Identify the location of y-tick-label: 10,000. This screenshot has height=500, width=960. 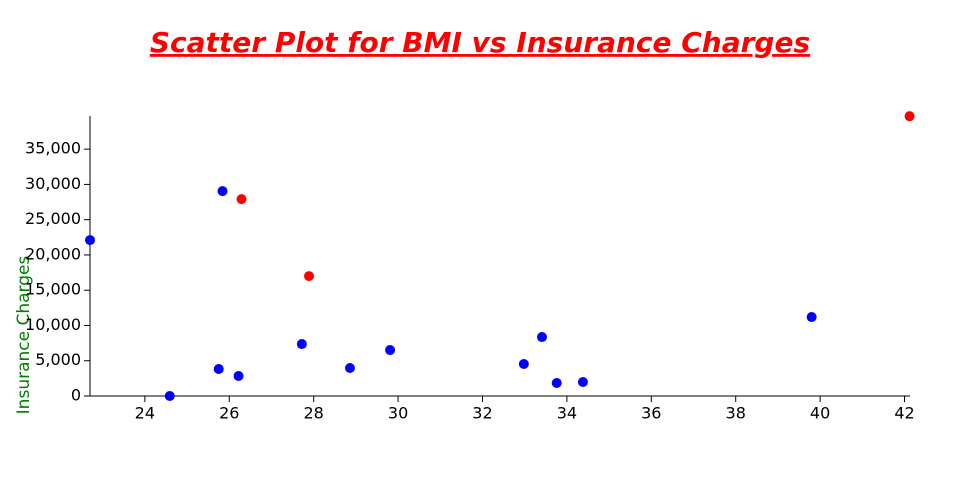
(53, 324).